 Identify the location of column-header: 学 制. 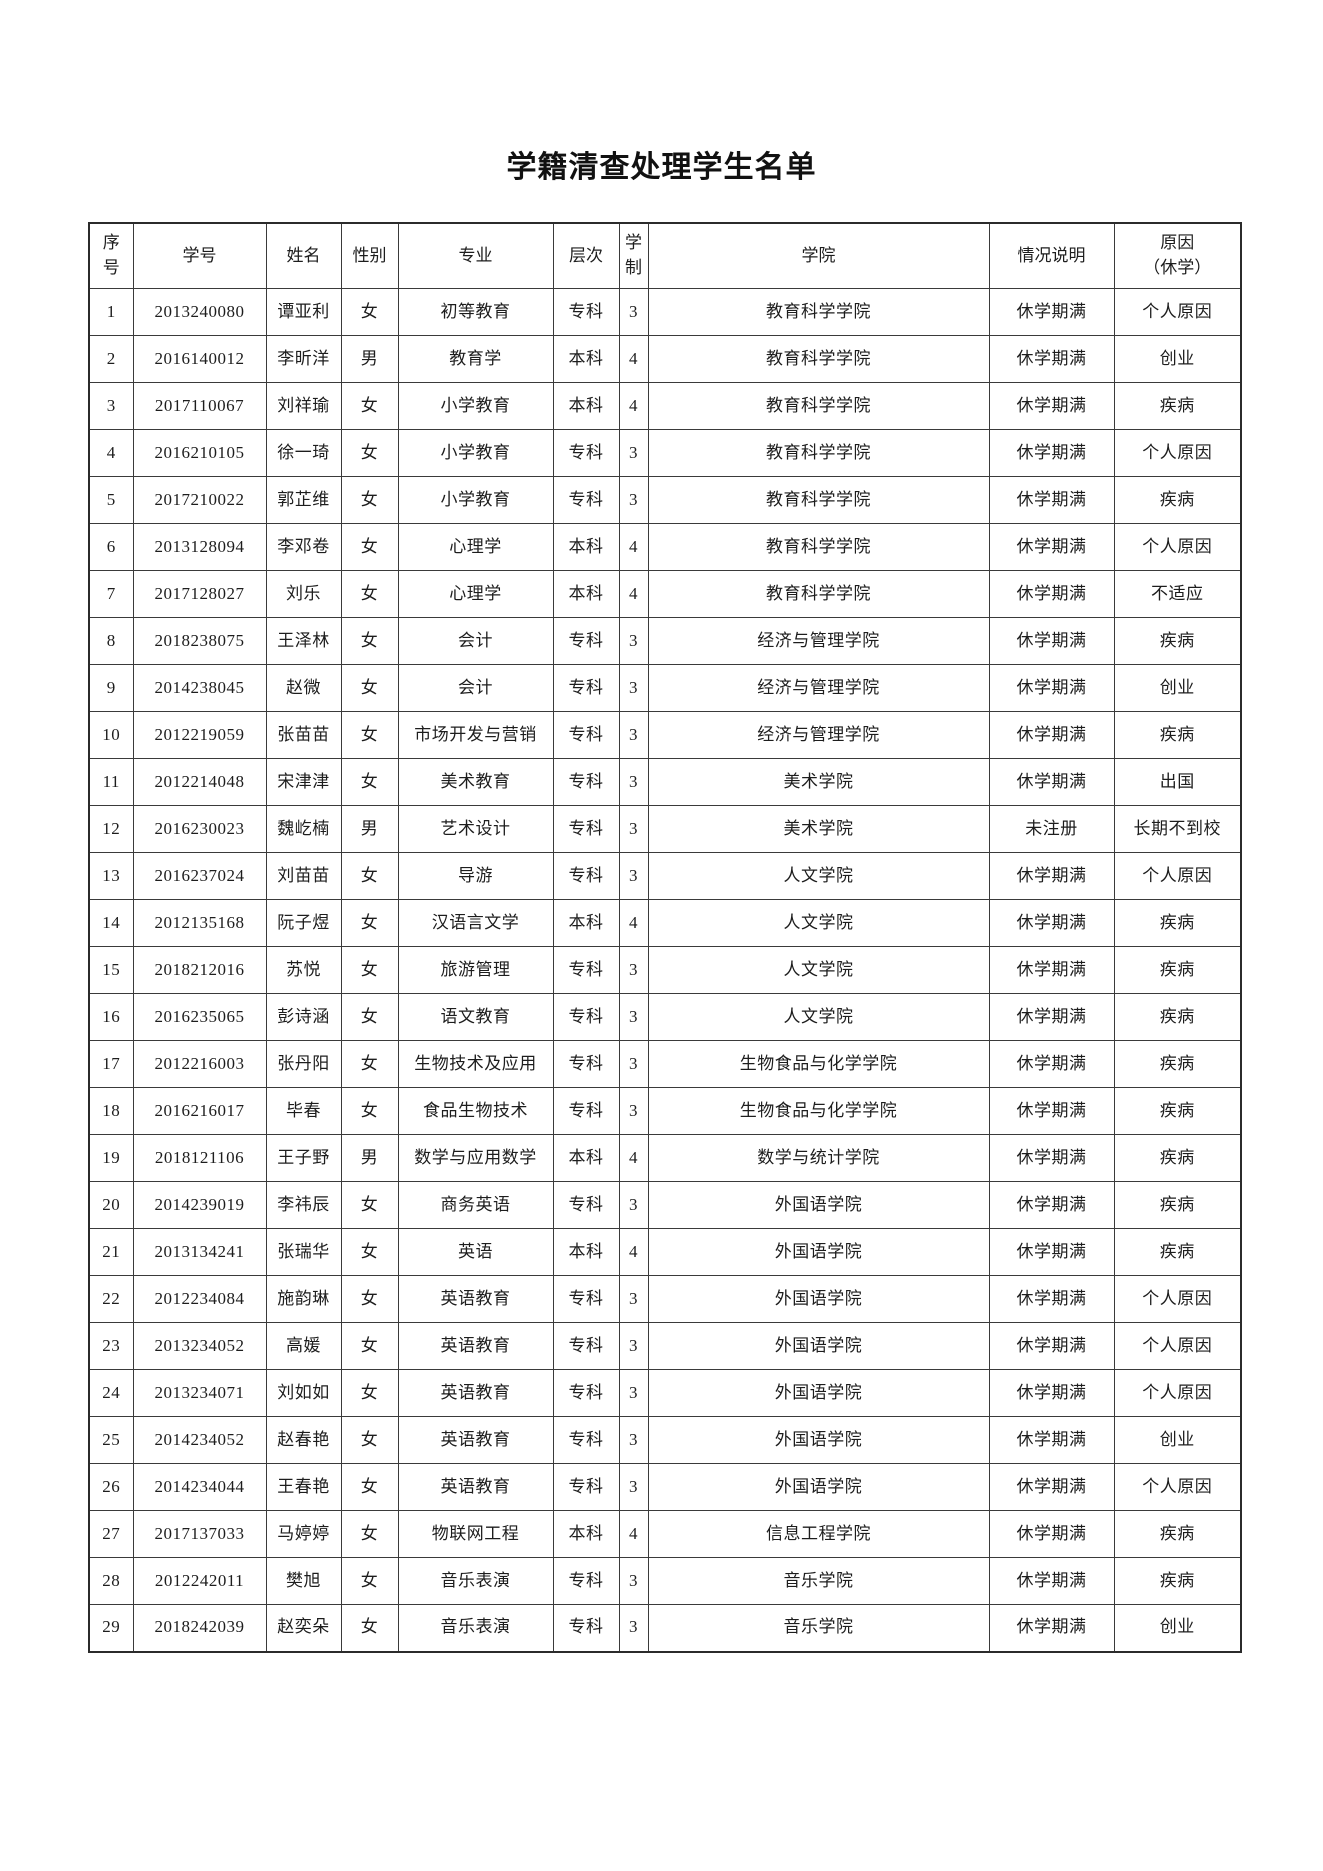
(633, 255).